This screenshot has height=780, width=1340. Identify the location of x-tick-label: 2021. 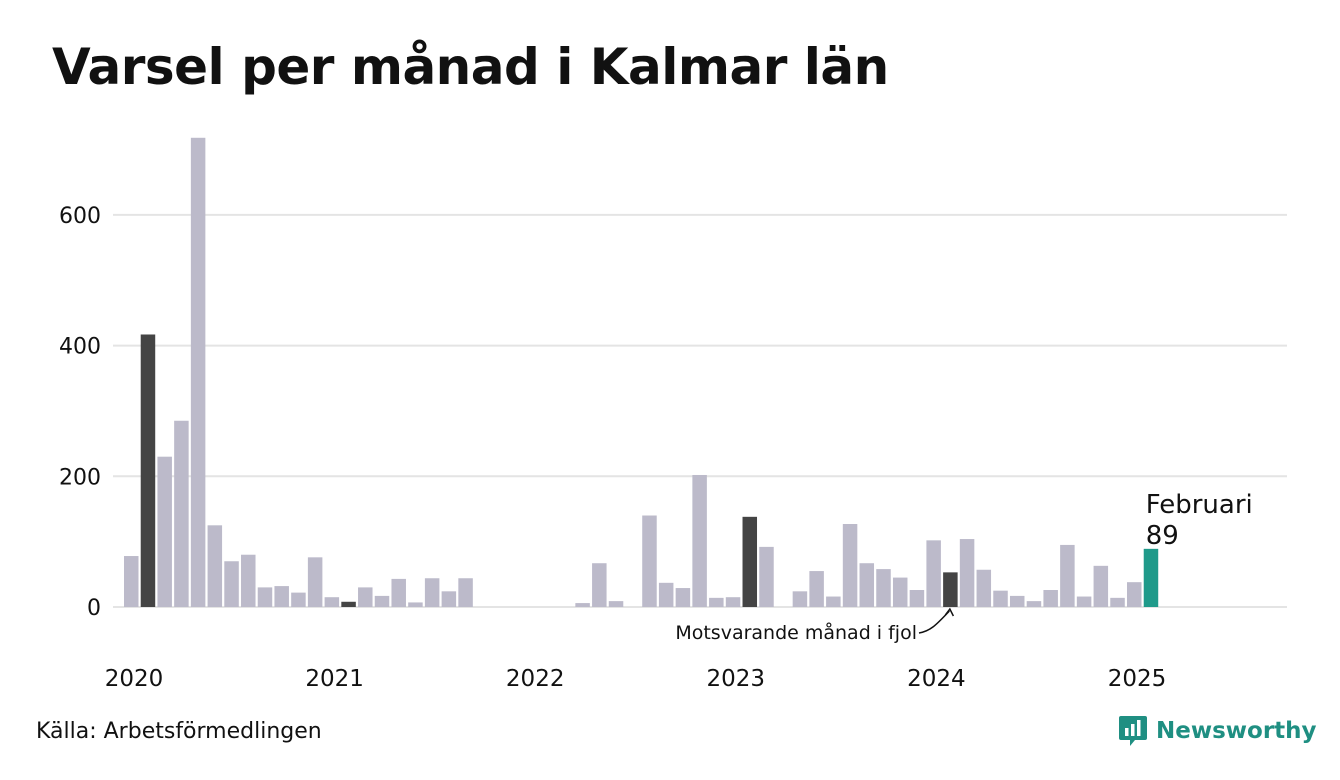
(334, 679).